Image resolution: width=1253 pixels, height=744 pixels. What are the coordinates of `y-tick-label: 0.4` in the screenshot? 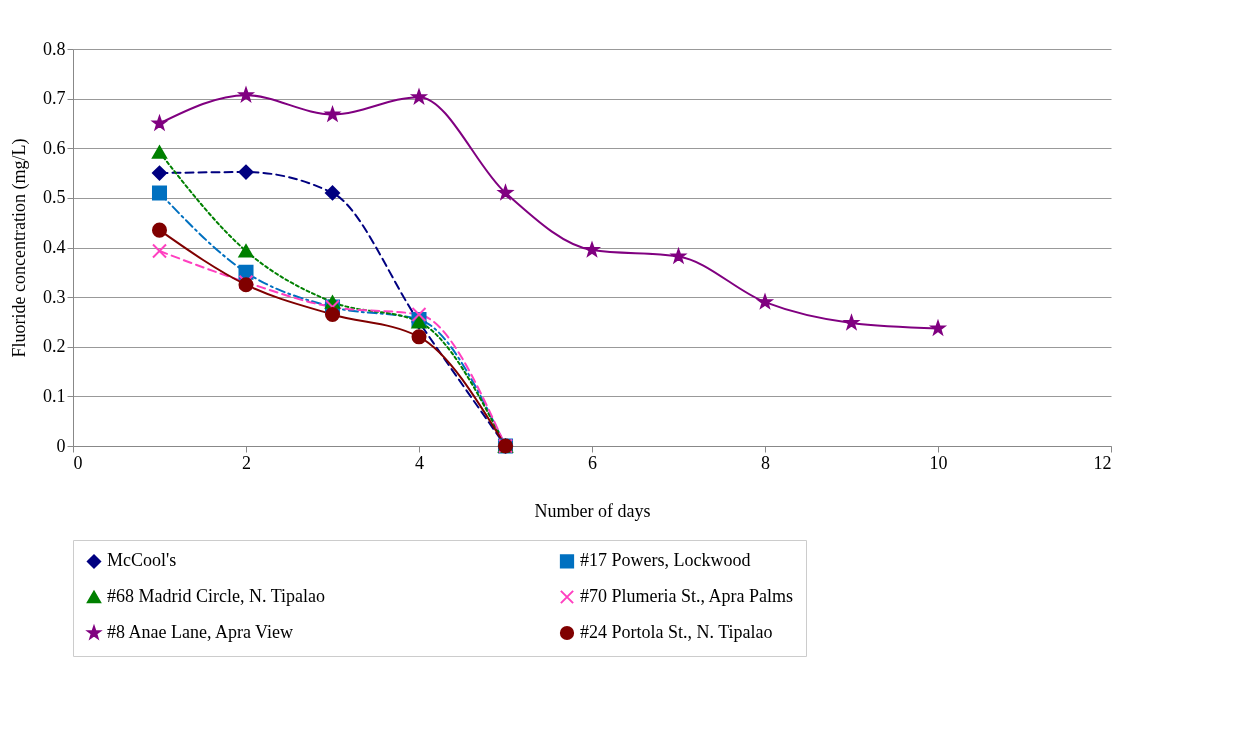 It's located at (54, 247).